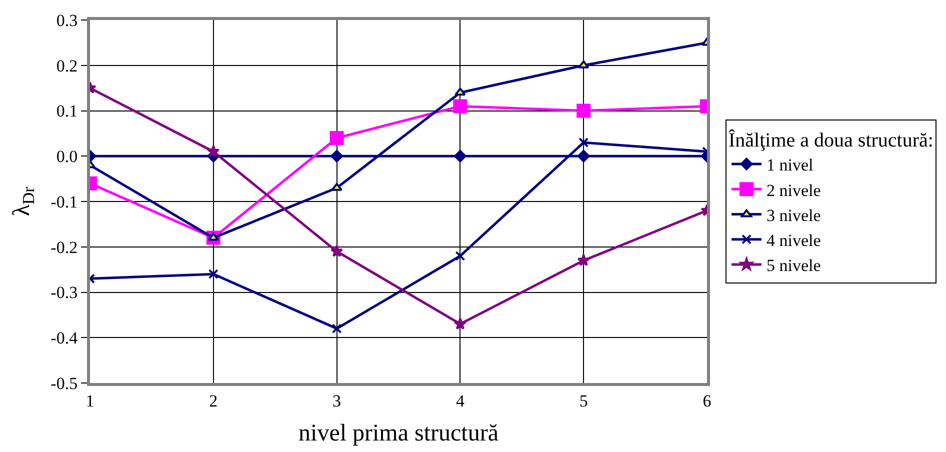 This screenshot has height=452, width=946. What do you see at coordinates (793, 190) in the screenshot?
I see `legend-label: 2 nivele` at bounding box center [793, 190].